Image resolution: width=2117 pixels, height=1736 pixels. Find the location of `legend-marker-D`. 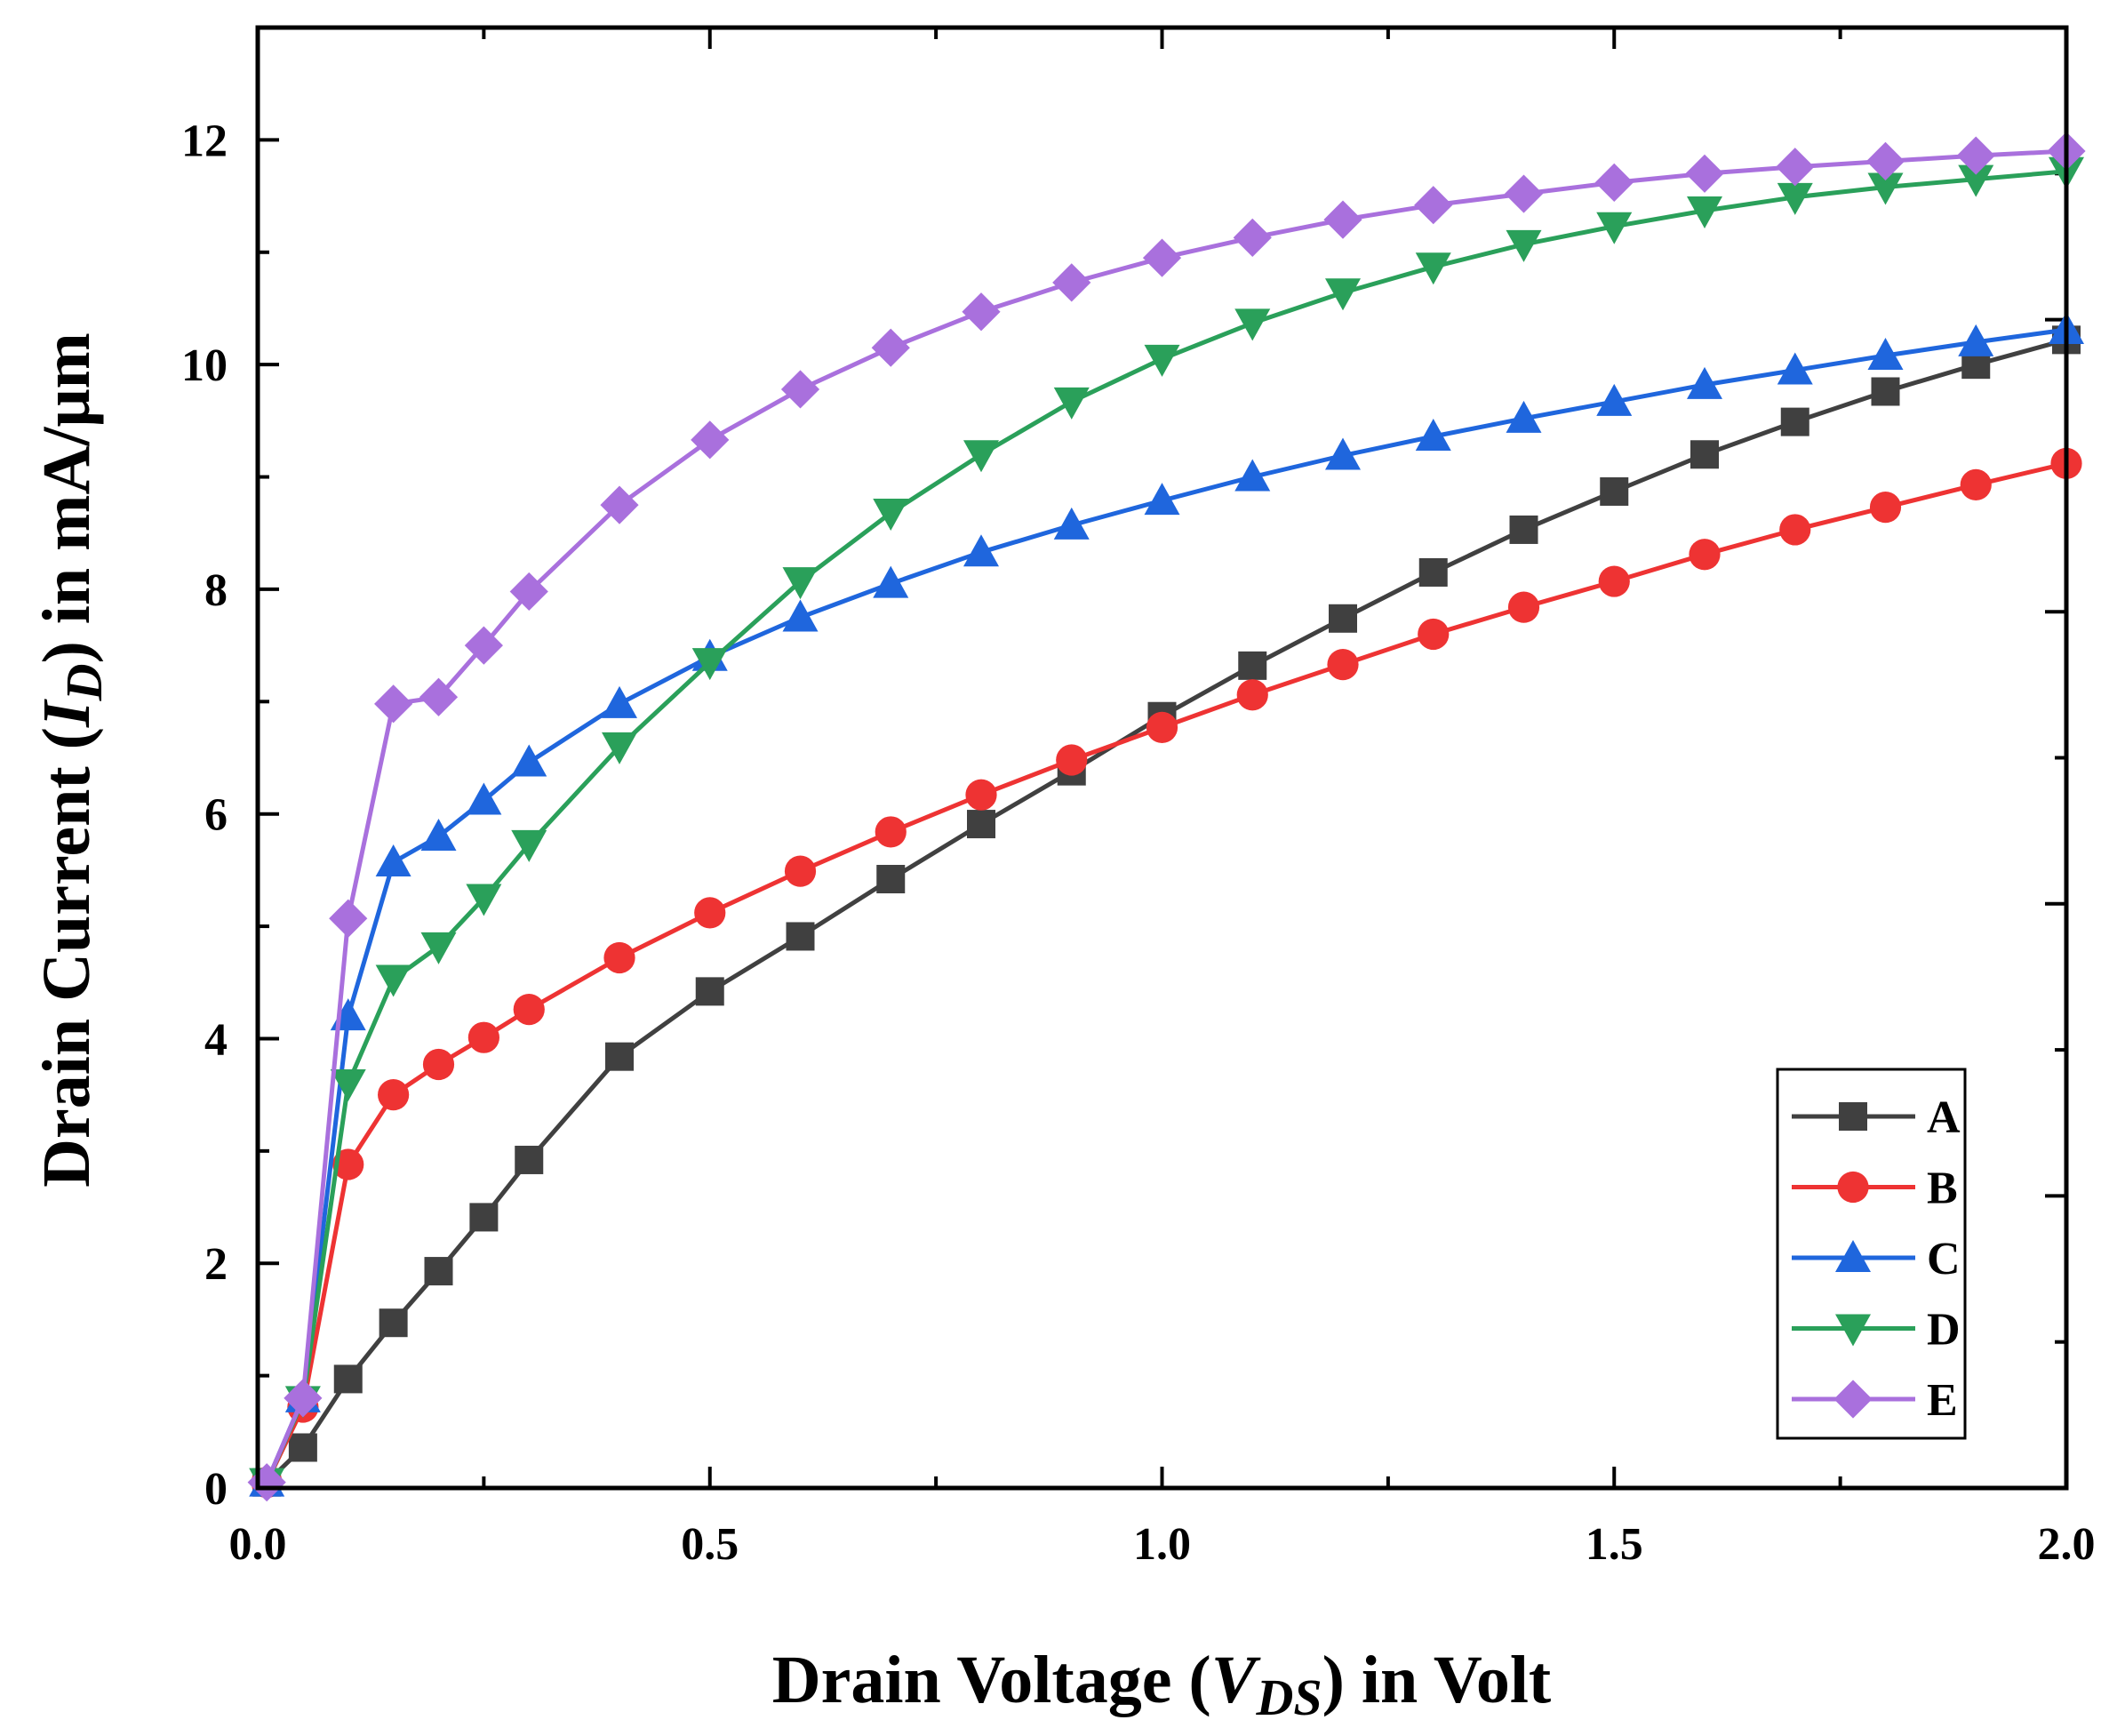

legend-marker-D is located at coordinates (1853, 1330).